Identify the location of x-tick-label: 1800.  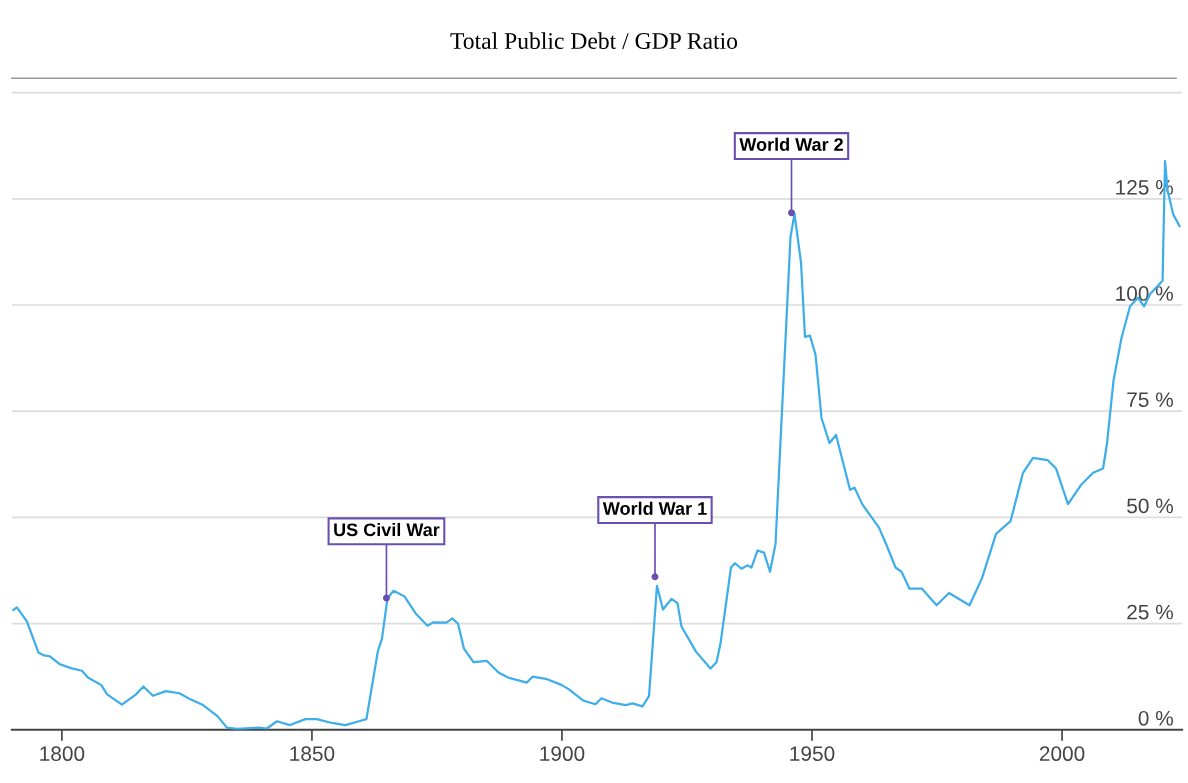
(62, 754).